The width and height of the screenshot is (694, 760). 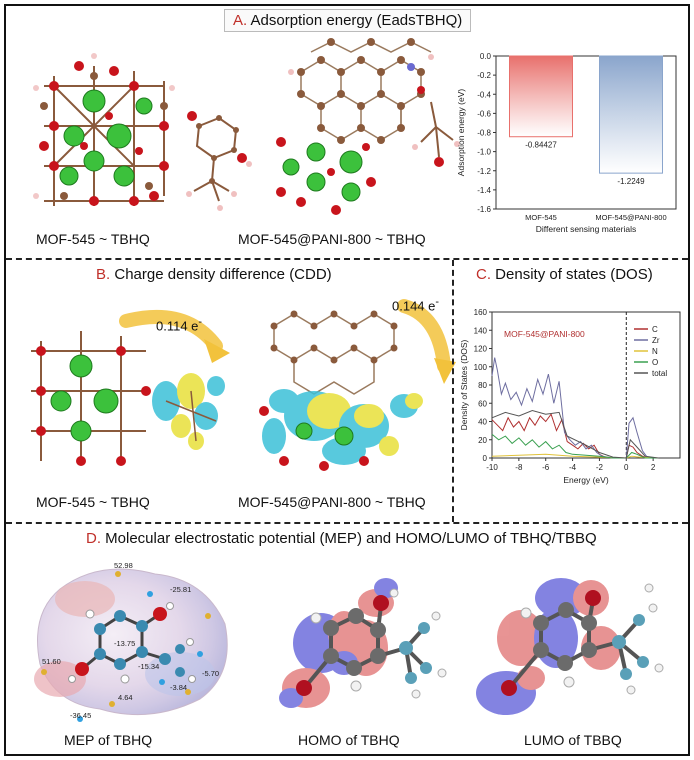 What do you see at coordinates (586, 229) in the screenshot?
I see `x-axis-label: Different sensing materials` at bounding box center [586, 229].